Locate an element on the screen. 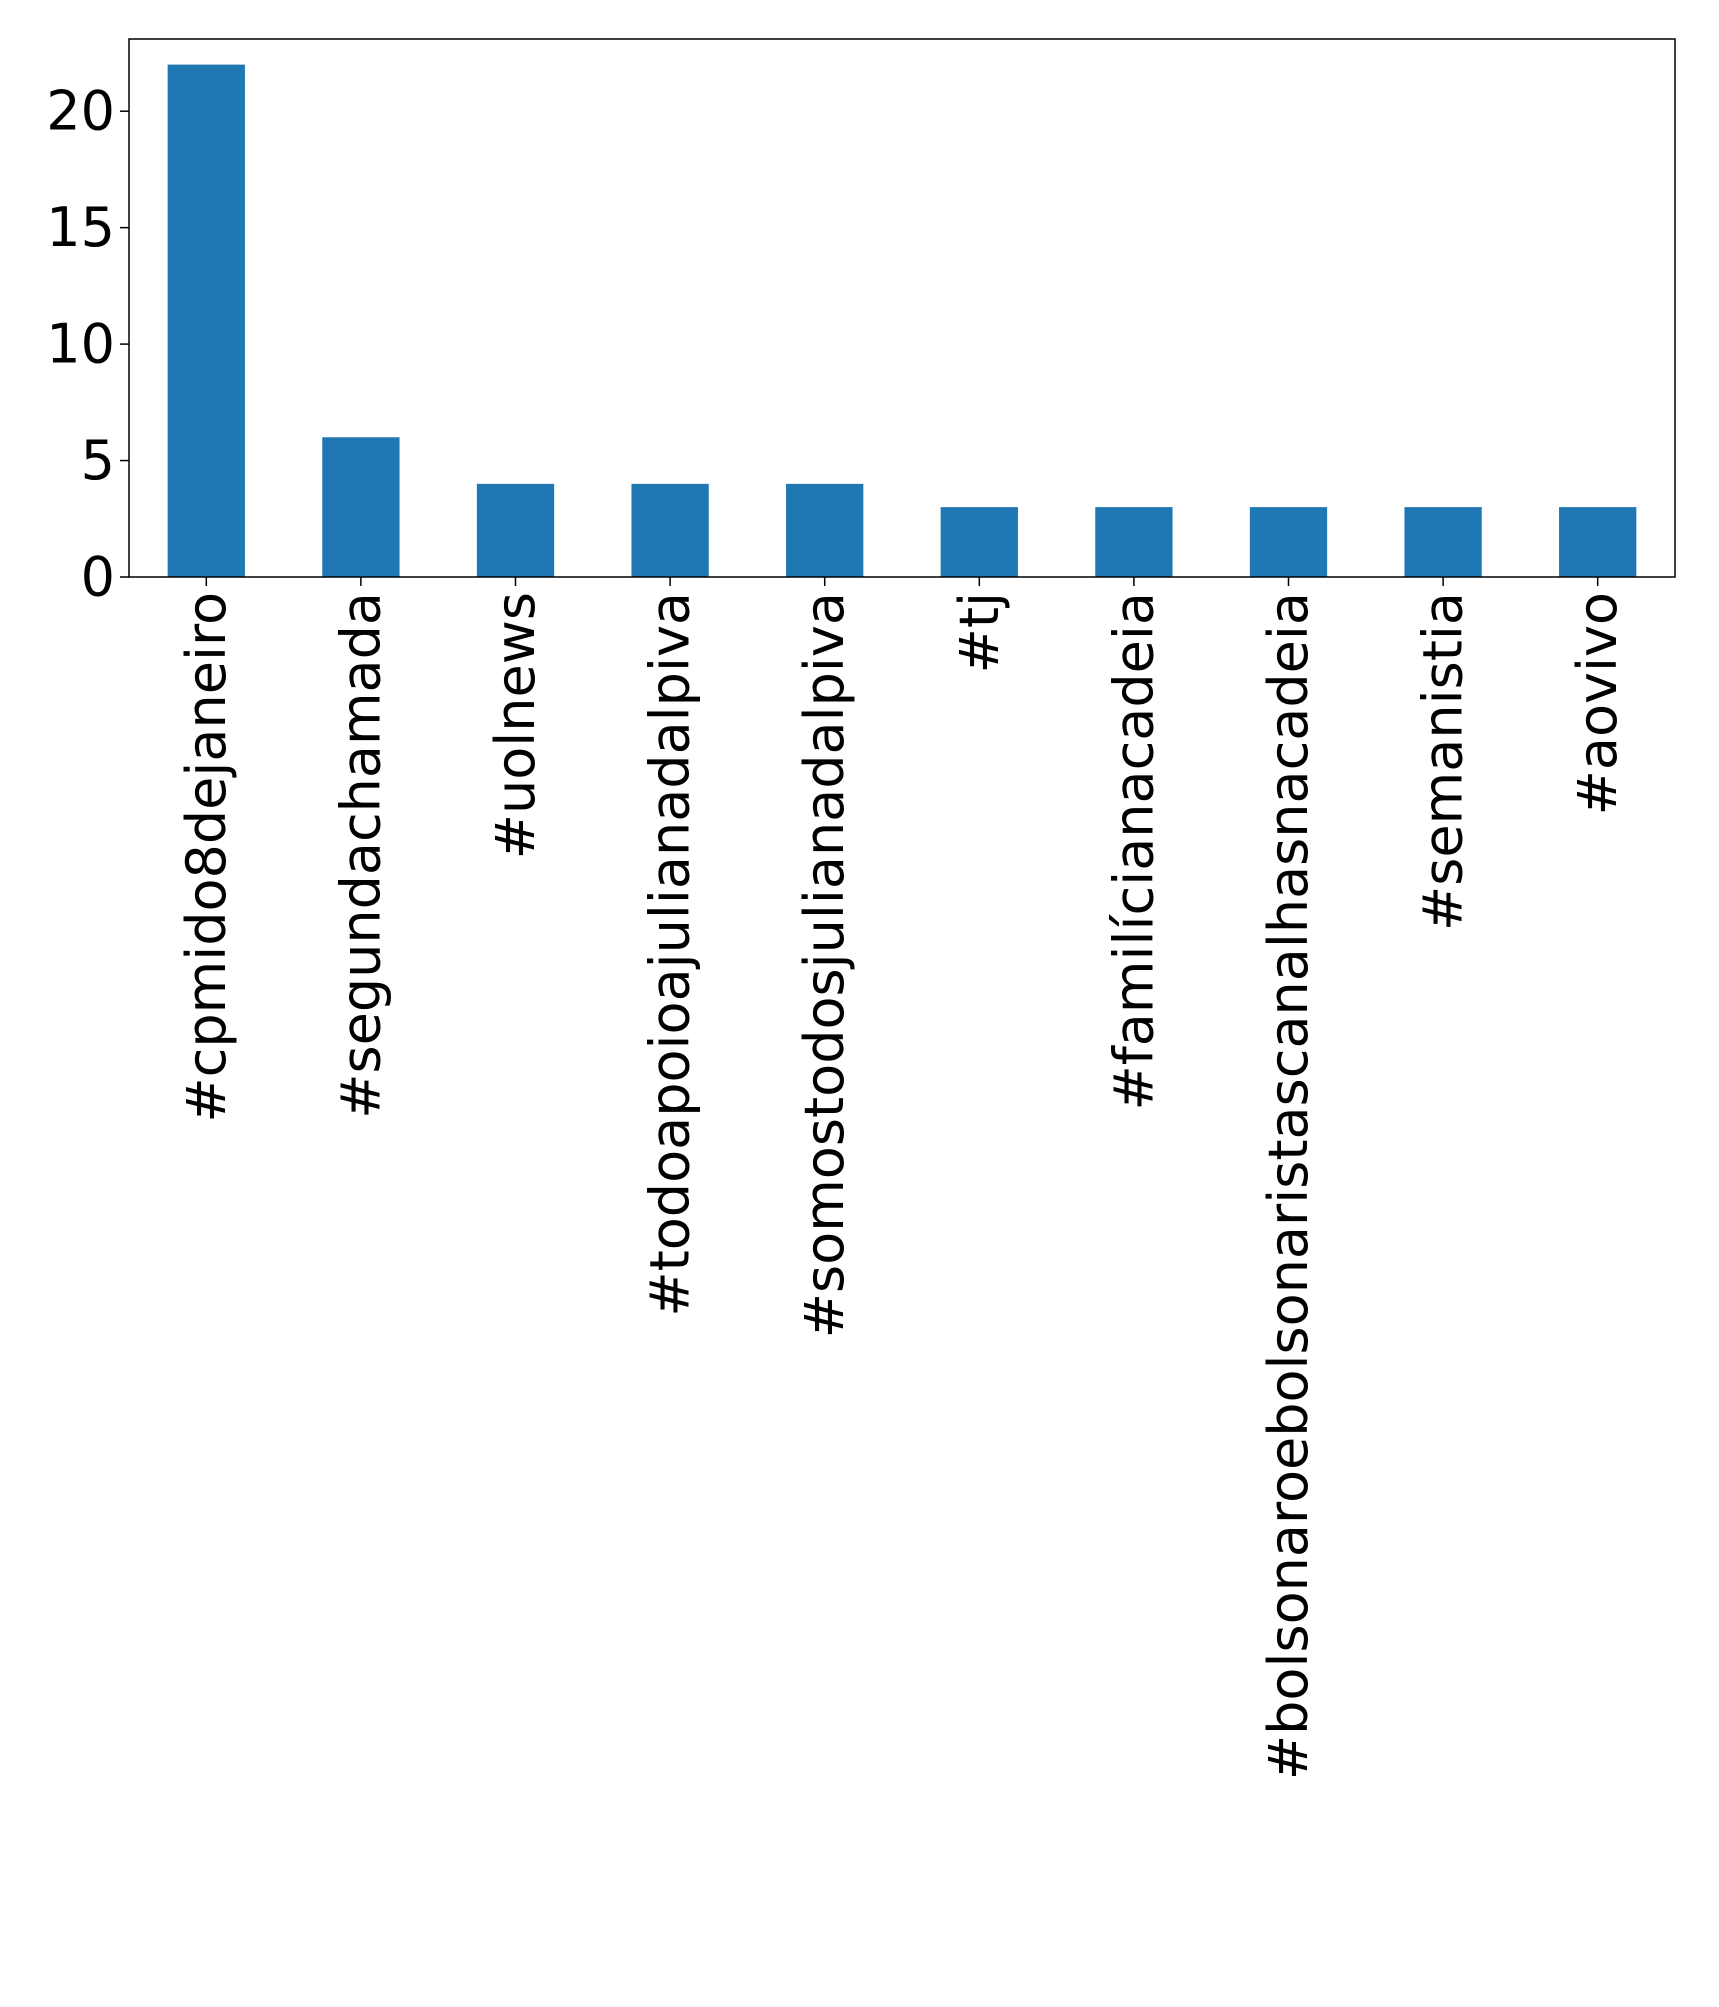  x-tick-label: #semanistia is located at coordinates (1443, 761).